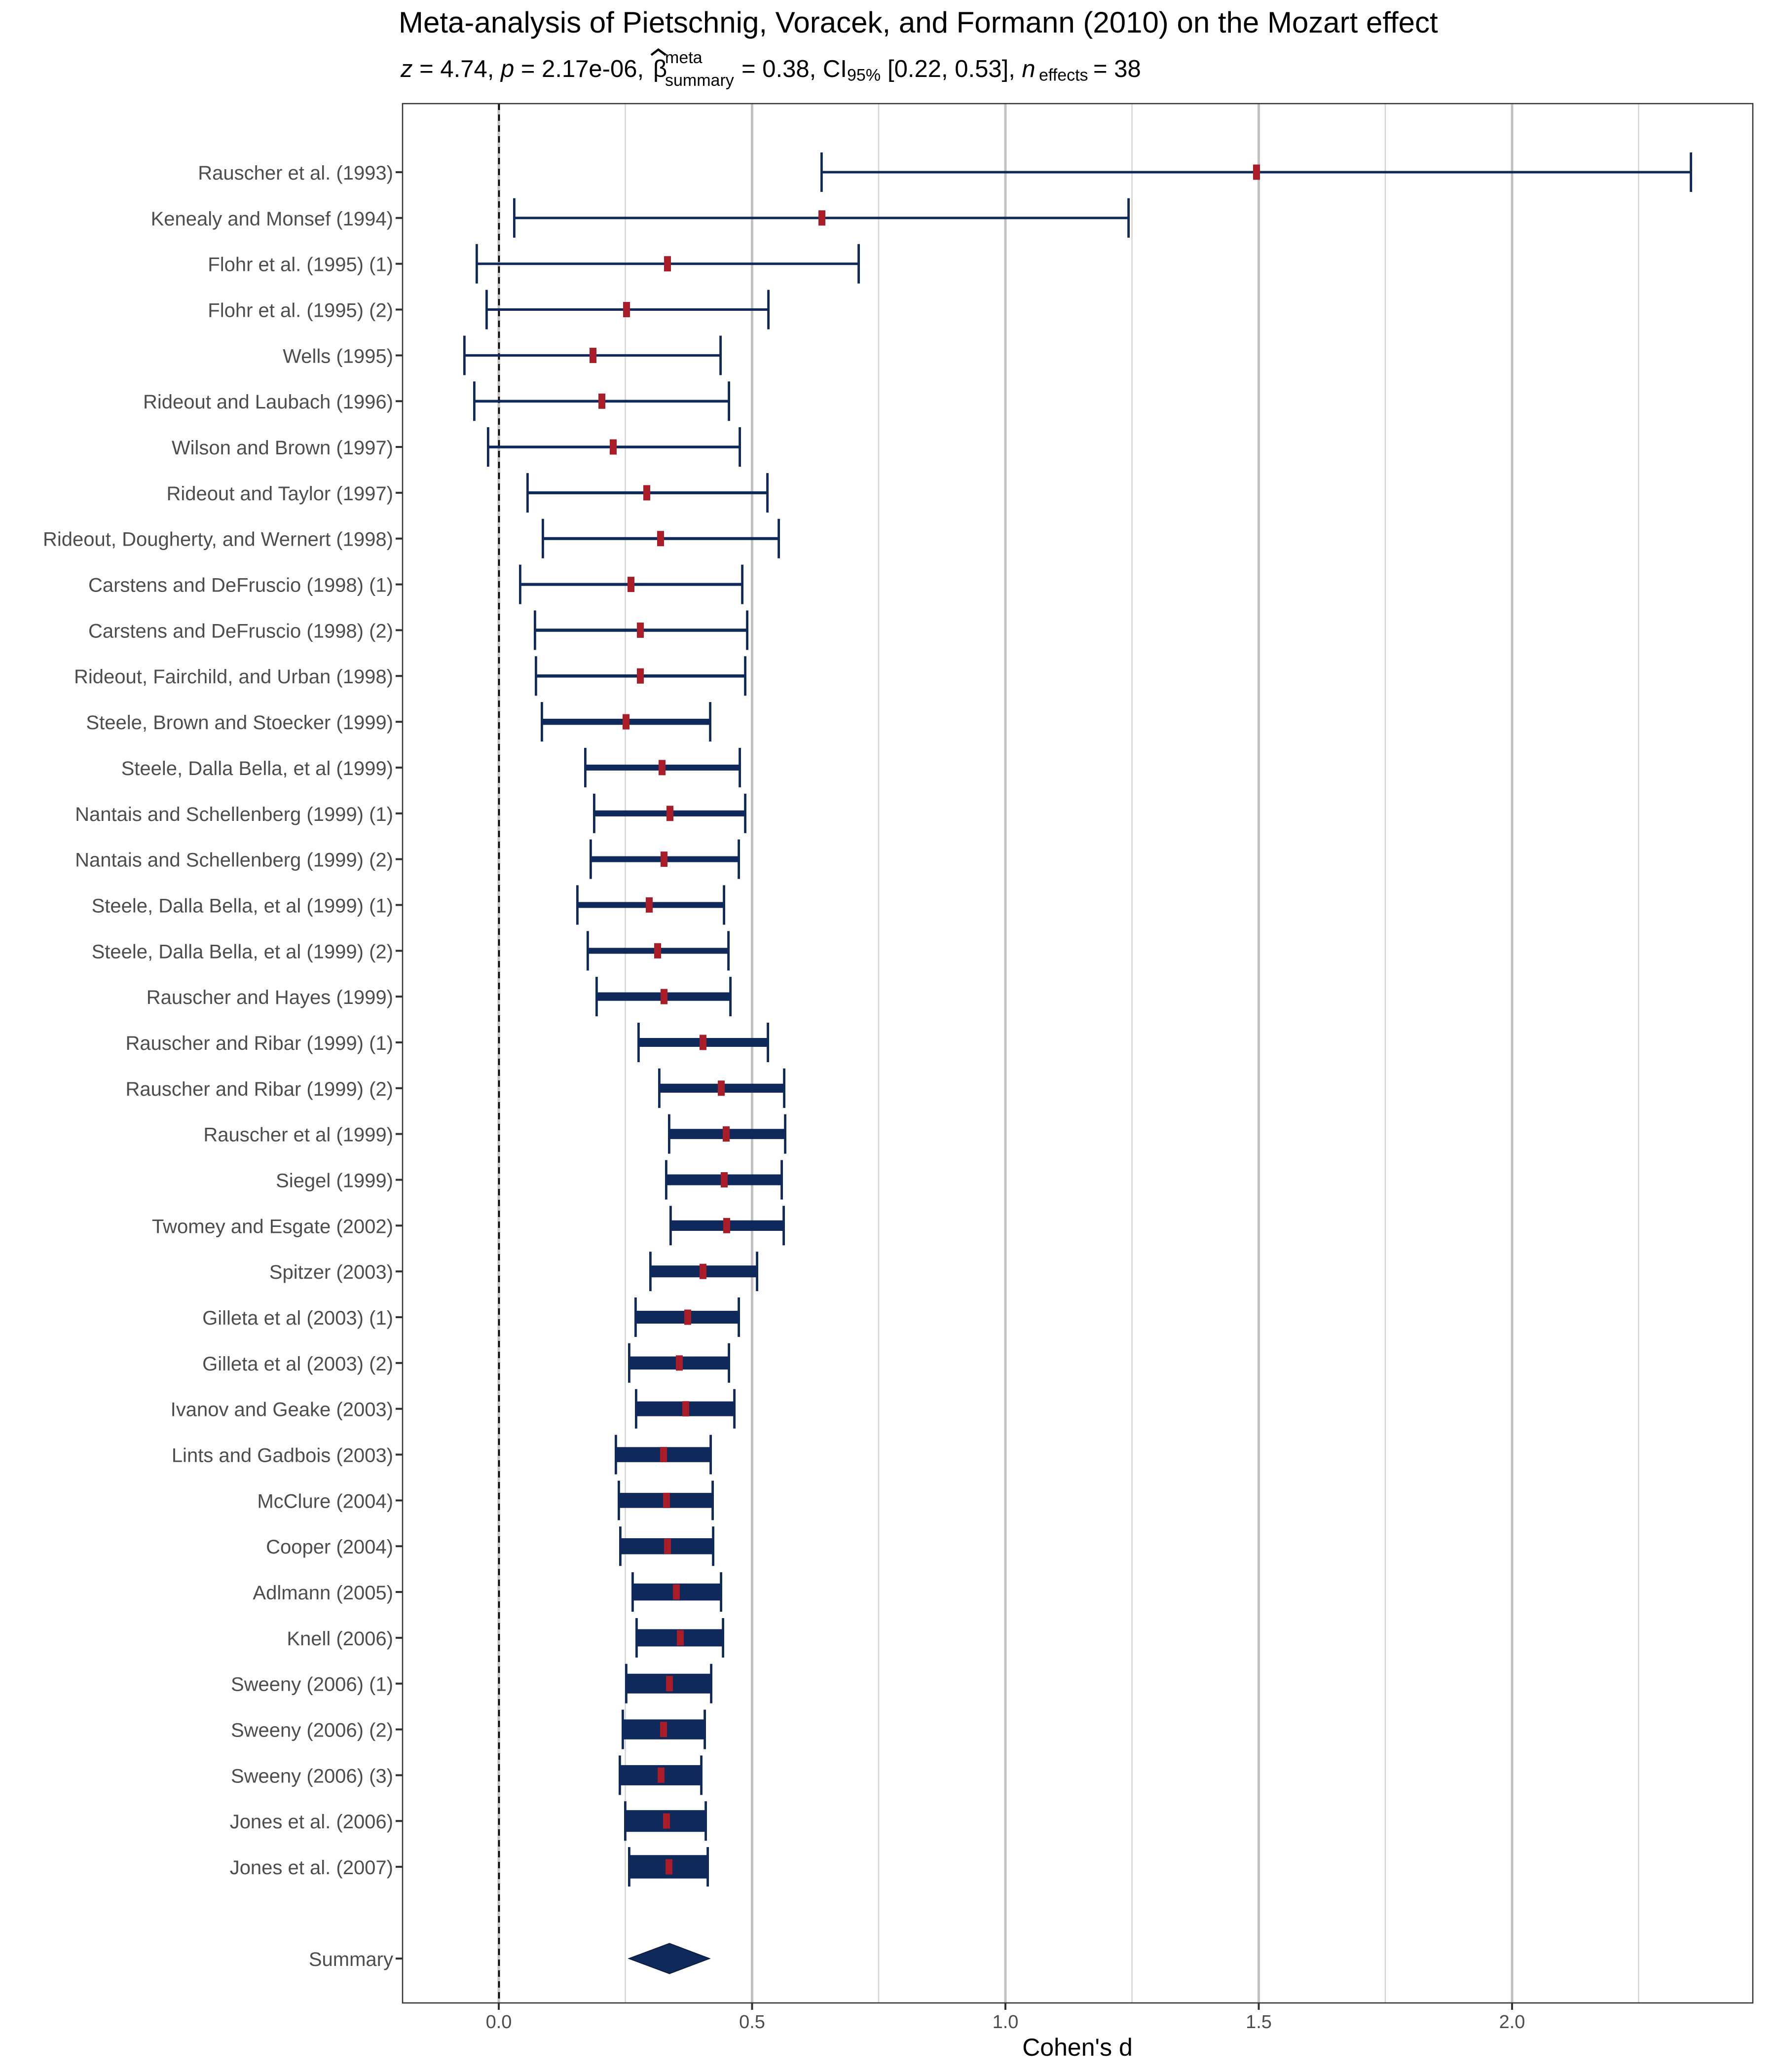  Describe the element at coordinates (298, 1135) in the screenshot. I see `svg-text: Rauscher et al (1999)` at that location.